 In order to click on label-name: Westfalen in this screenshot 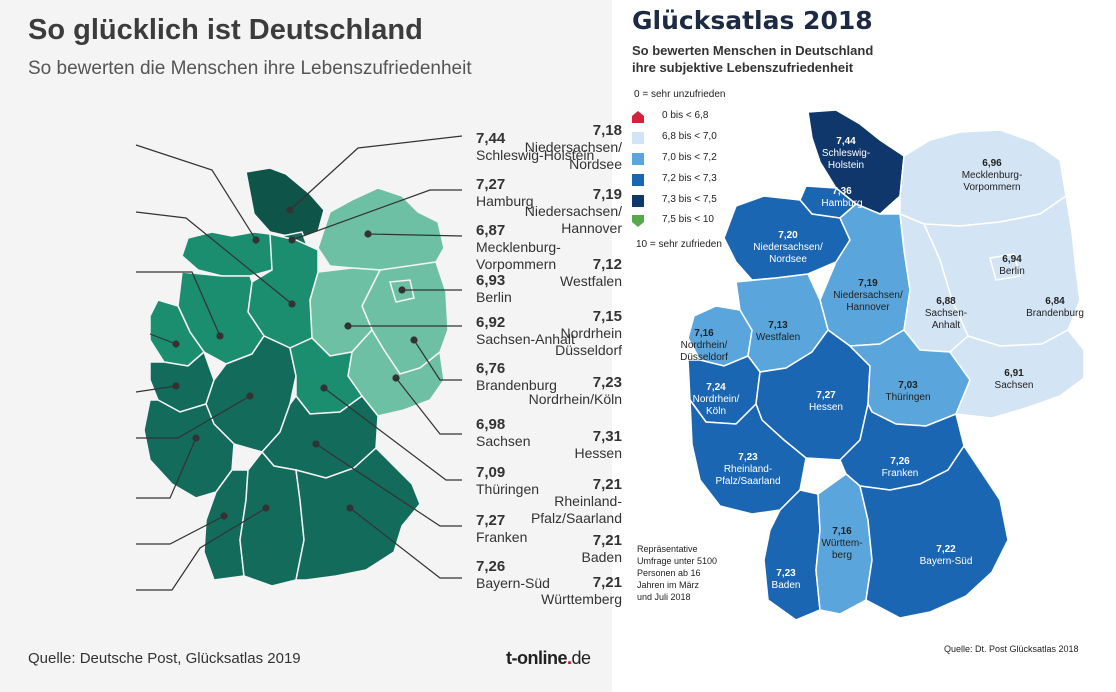, I will do `click(591, 281)`.